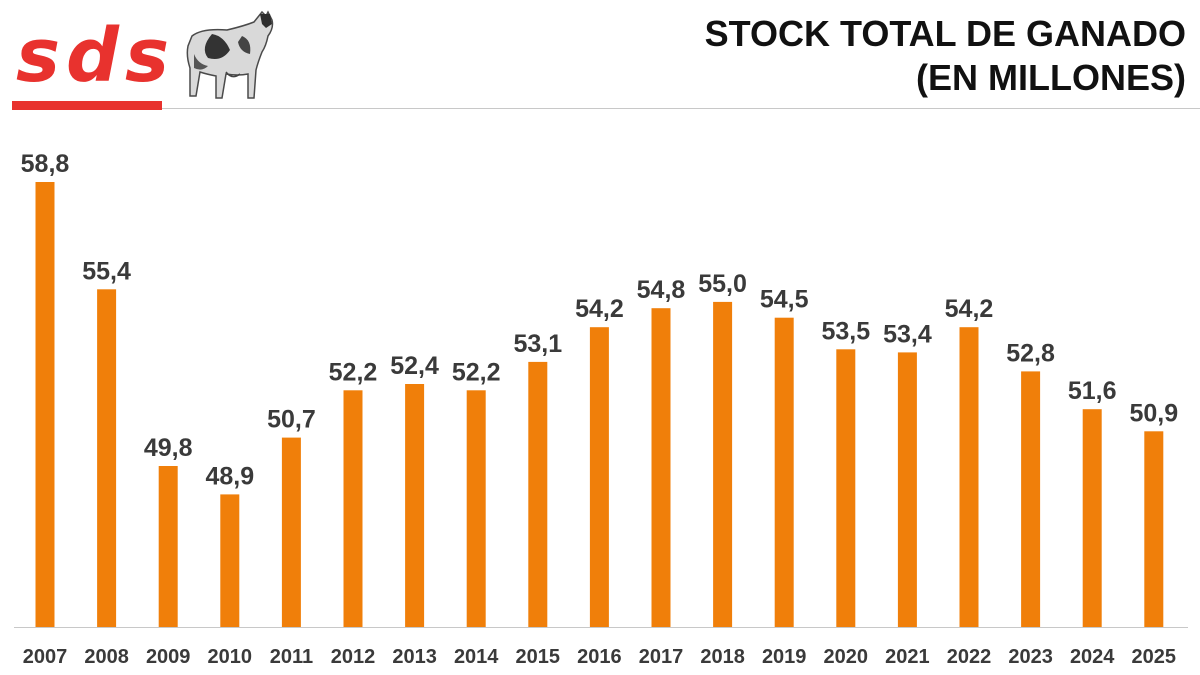 The height and width of the screenshot is (675, 1200). I want to click on bar-2015, so click(538, 494).